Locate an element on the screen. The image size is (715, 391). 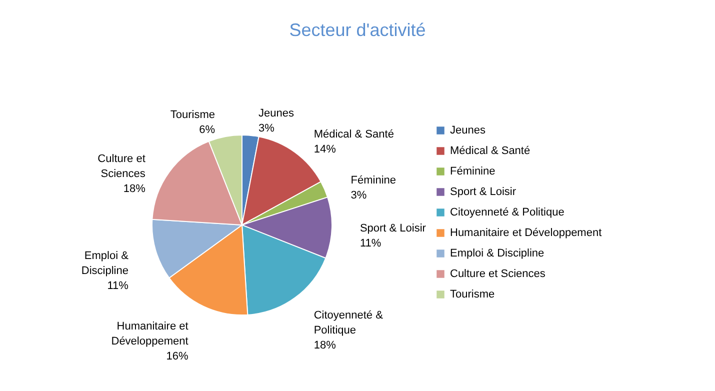
slice-label: Médical & Santé is located at coordinates (354, 134).